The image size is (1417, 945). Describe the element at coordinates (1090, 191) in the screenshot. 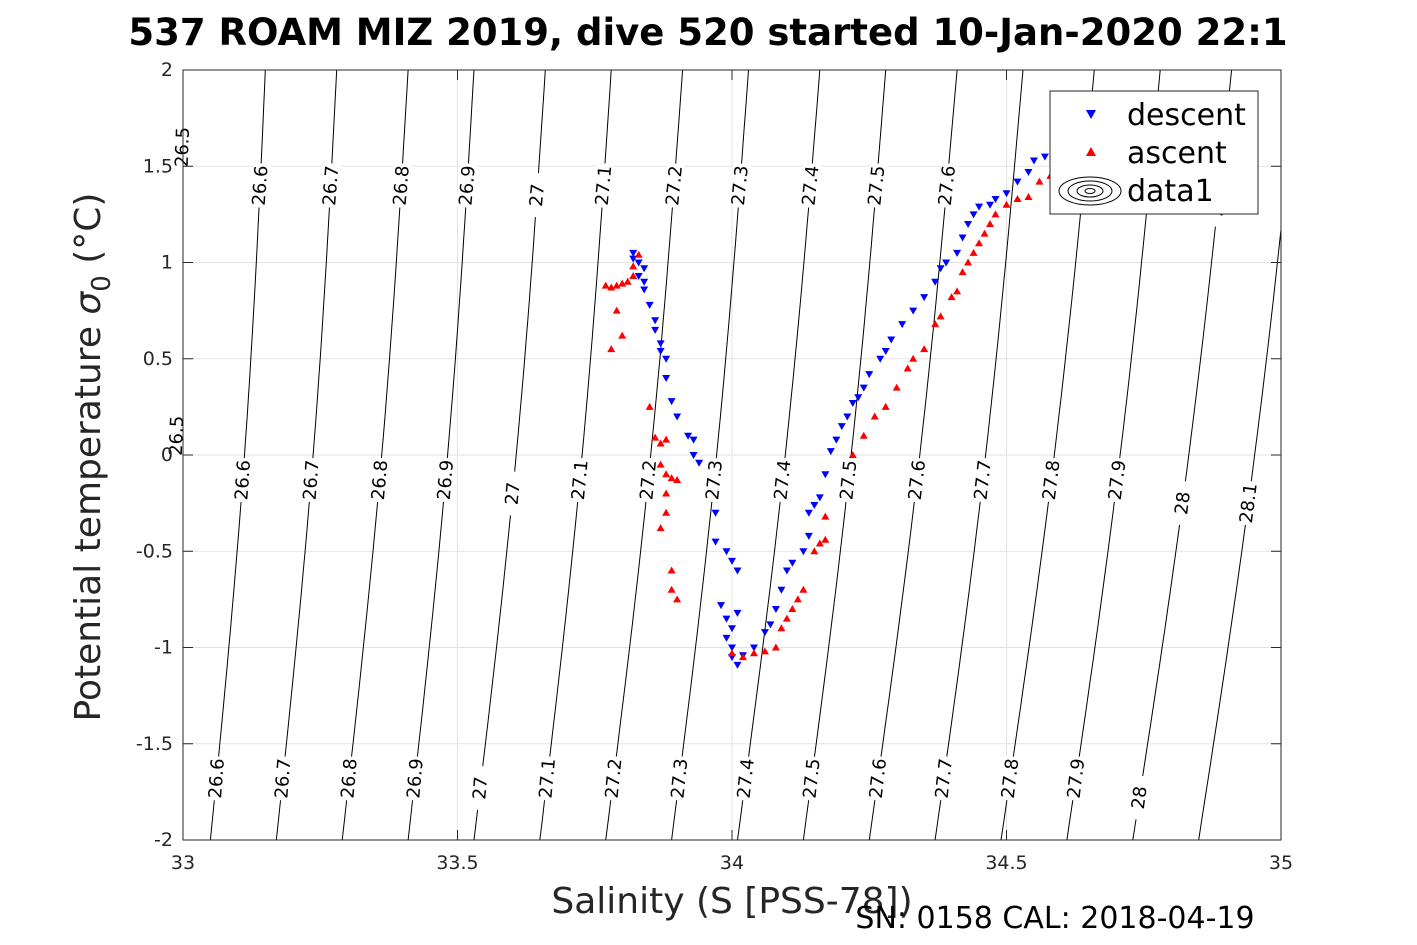

I see `legend-contour-icon` at that location.